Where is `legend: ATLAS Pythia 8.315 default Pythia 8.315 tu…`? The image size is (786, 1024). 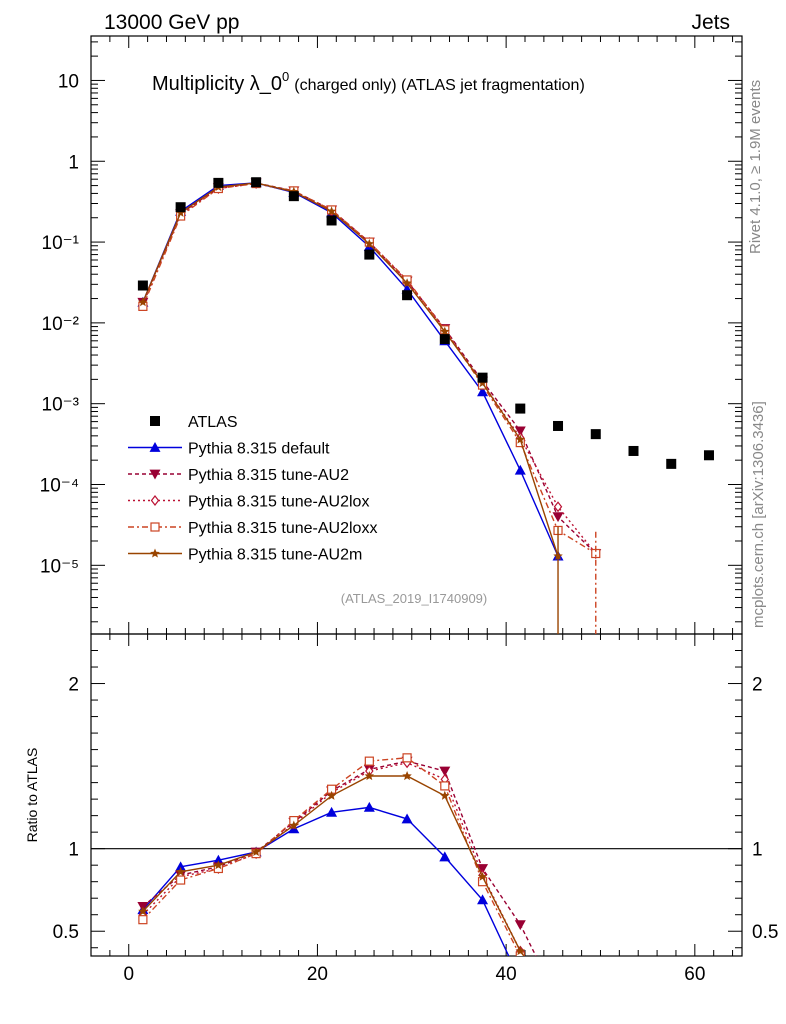
legend: ATLAS Pythia 8.315 default Pythia 8.315 tu… is located at coordinates (252, 489).